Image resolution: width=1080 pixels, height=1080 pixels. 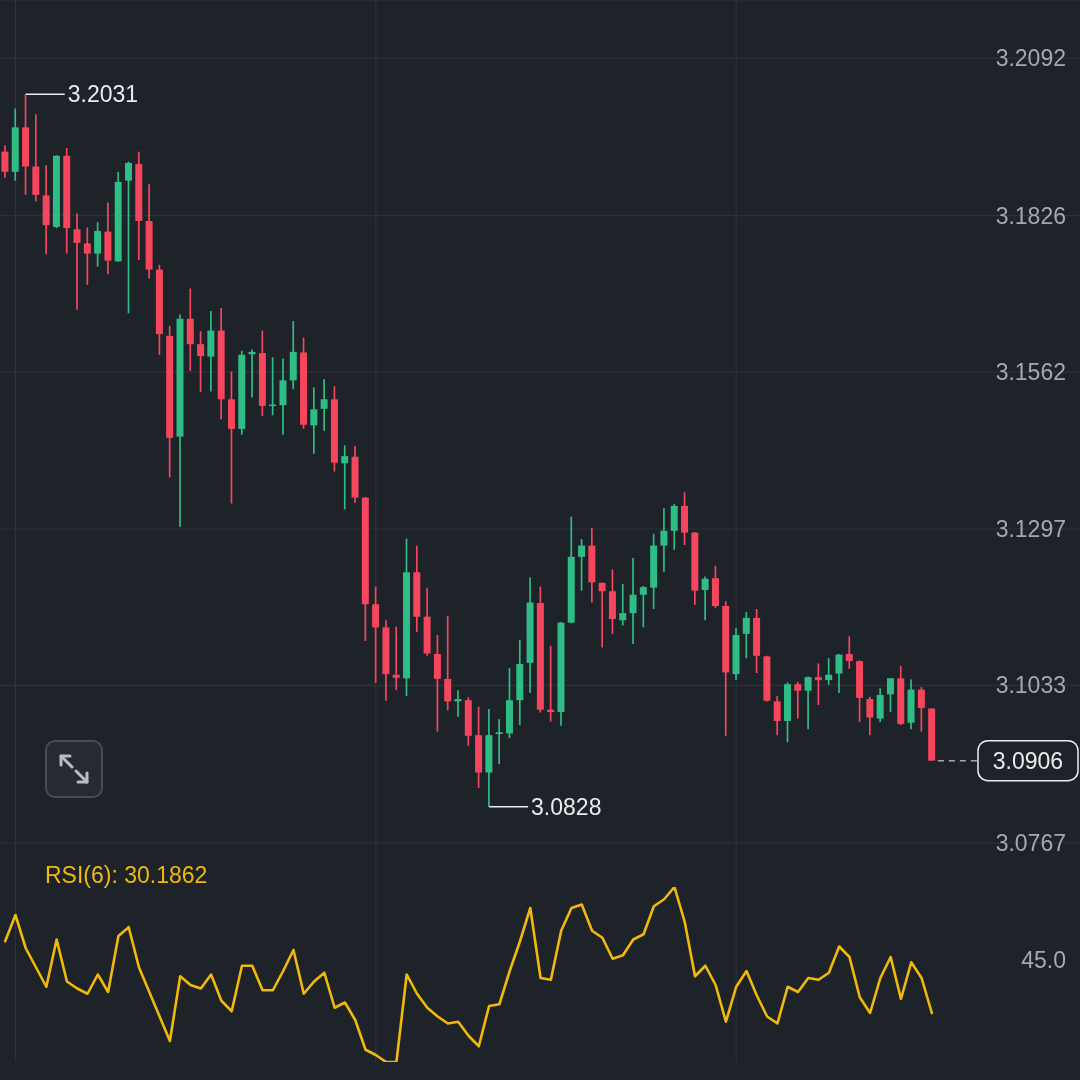 What do you see at coordinates (1043, 960) in the screenshot?
I see `text: 45.0` at bounding box center [1043, 960].